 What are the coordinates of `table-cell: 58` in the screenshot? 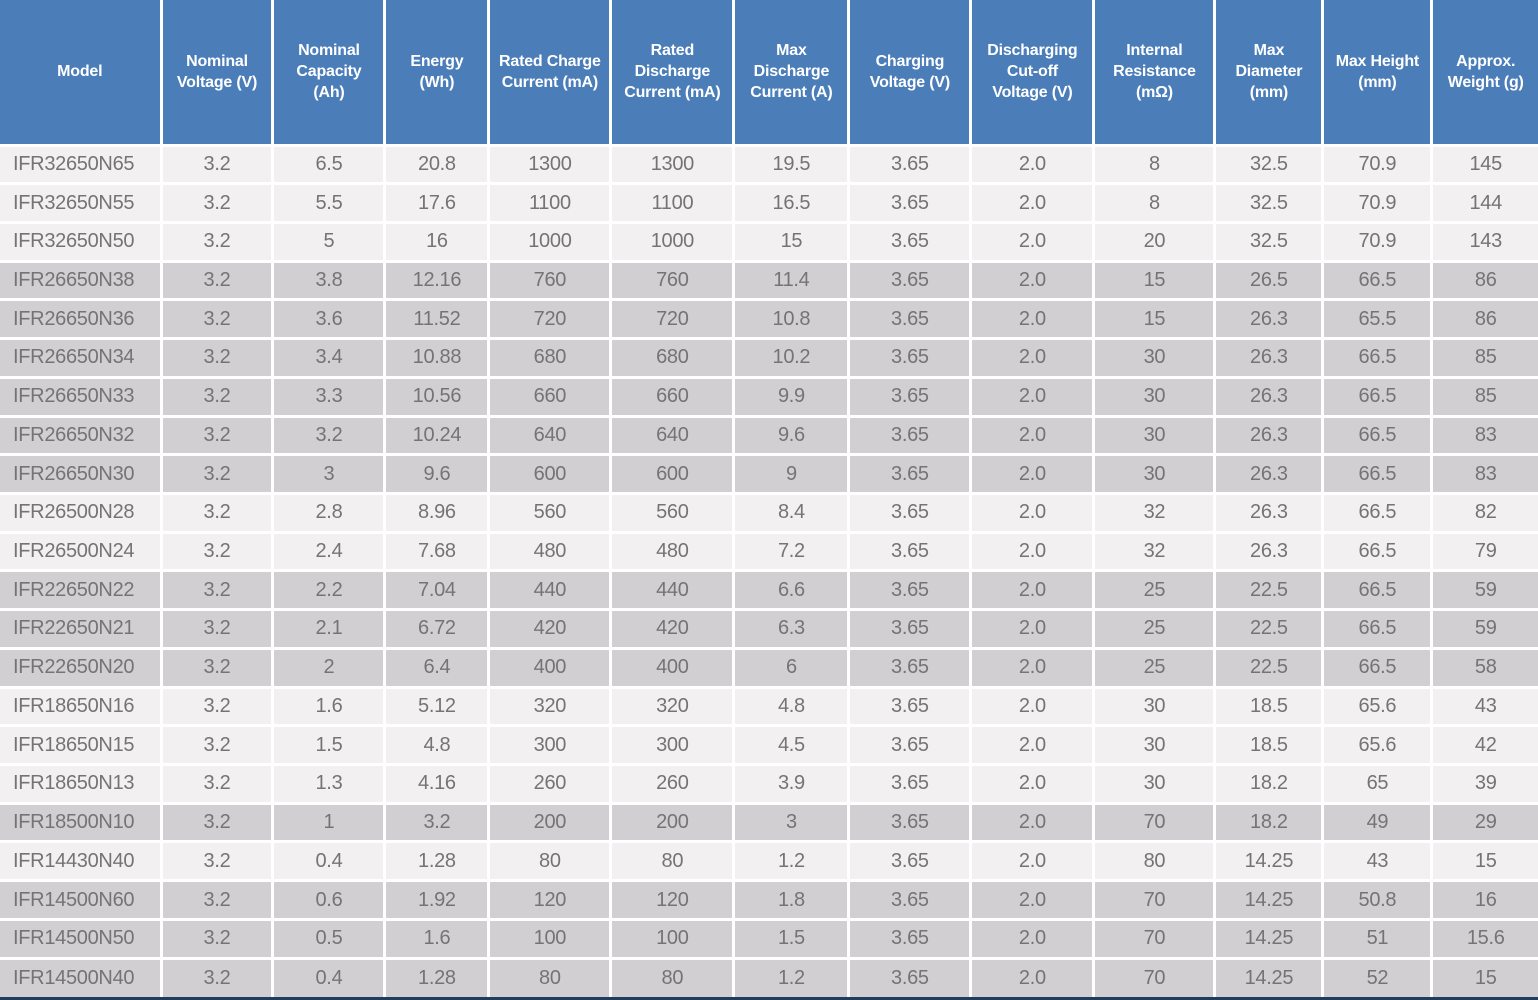 It's located at (1484, 667).